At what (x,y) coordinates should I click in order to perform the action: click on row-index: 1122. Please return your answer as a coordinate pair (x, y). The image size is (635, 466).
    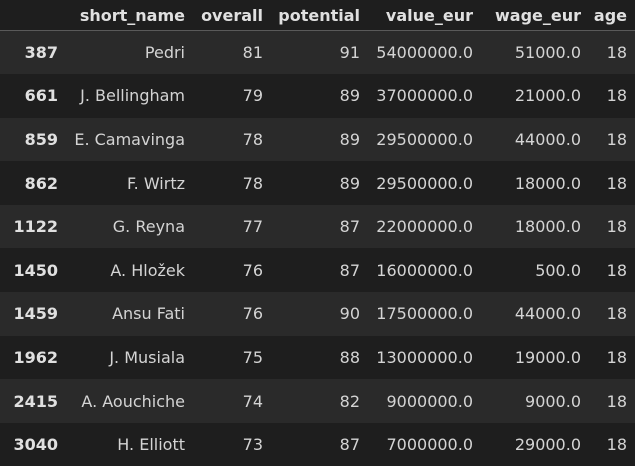
    Looking at the image, I should click on (35, 227).